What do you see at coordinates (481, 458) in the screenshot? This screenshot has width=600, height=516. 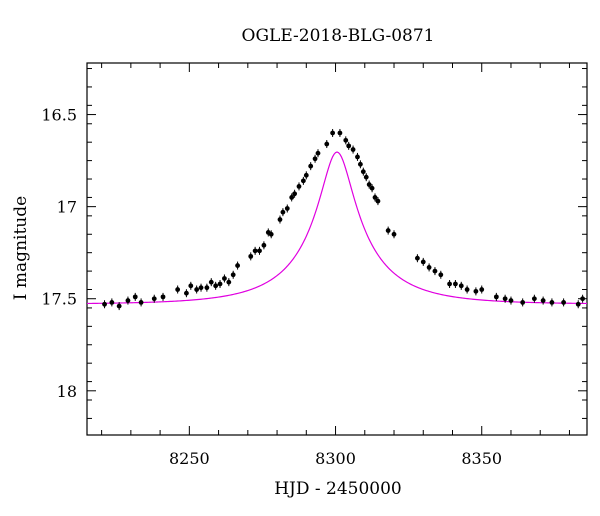 I see `x-tick-label: 8350` at bounding box center [481, 458].